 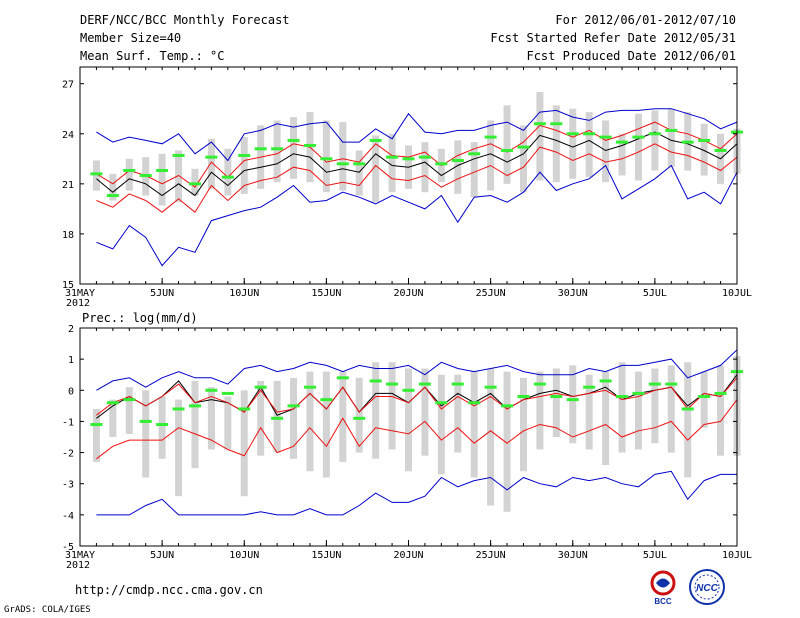 What do you see at coordinates (68, 422) in the screenshot?
I see `precipitation-ytick-label: -1` at bounding box center [68, 422].